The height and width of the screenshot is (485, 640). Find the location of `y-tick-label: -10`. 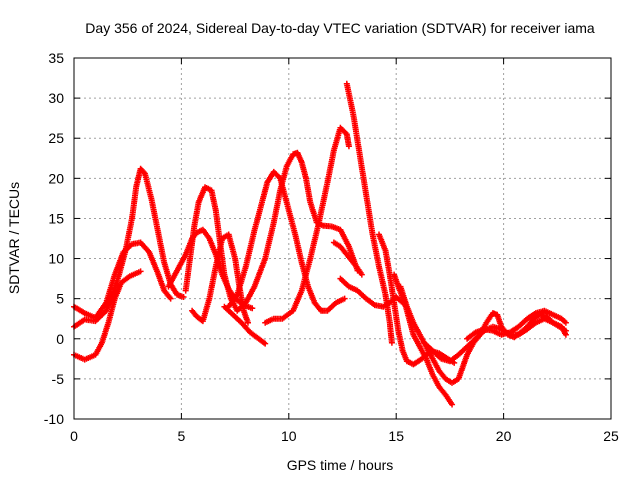

y-tick-label: -10 is located at coordinates (54, 419).